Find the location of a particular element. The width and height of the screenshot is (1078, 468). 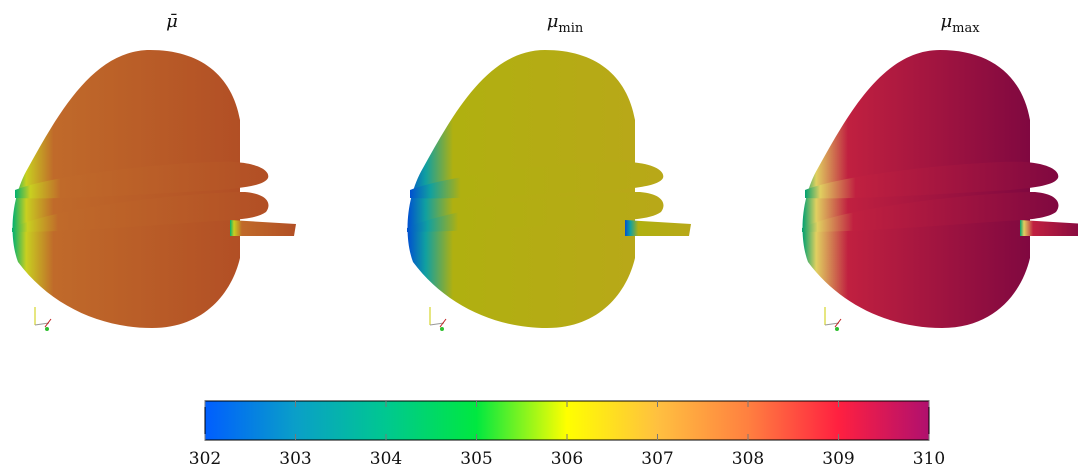

tick-label: 308 is located at coordinates (748, 458).